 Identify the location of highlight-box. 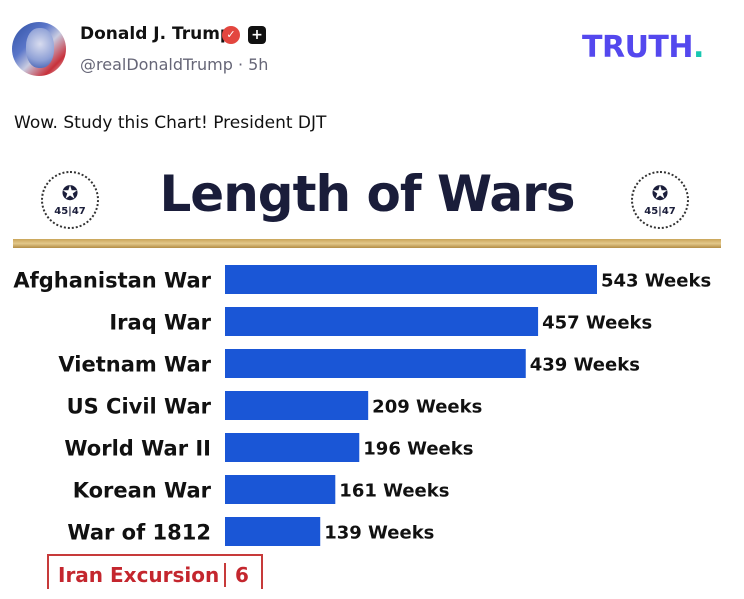
(155, 571).